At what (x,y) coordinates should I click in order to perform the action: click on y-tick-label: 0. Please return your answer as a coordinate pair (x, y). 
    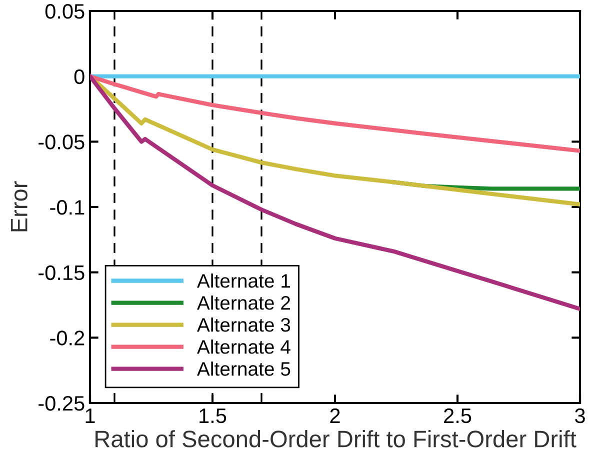
    Looking at the image, I should click on (79, 76).